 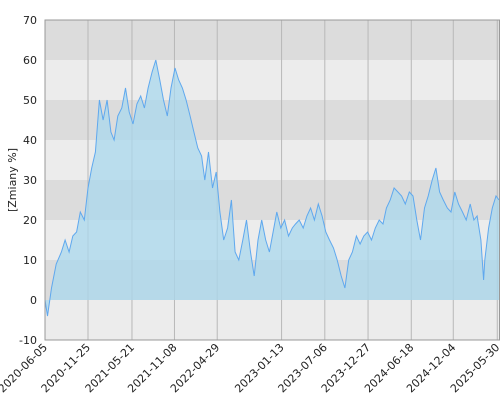 What do you see at coordinates (30, 20) in the screenshot?
I see `y-tick-label: 70` at bounding box center [30, 20].